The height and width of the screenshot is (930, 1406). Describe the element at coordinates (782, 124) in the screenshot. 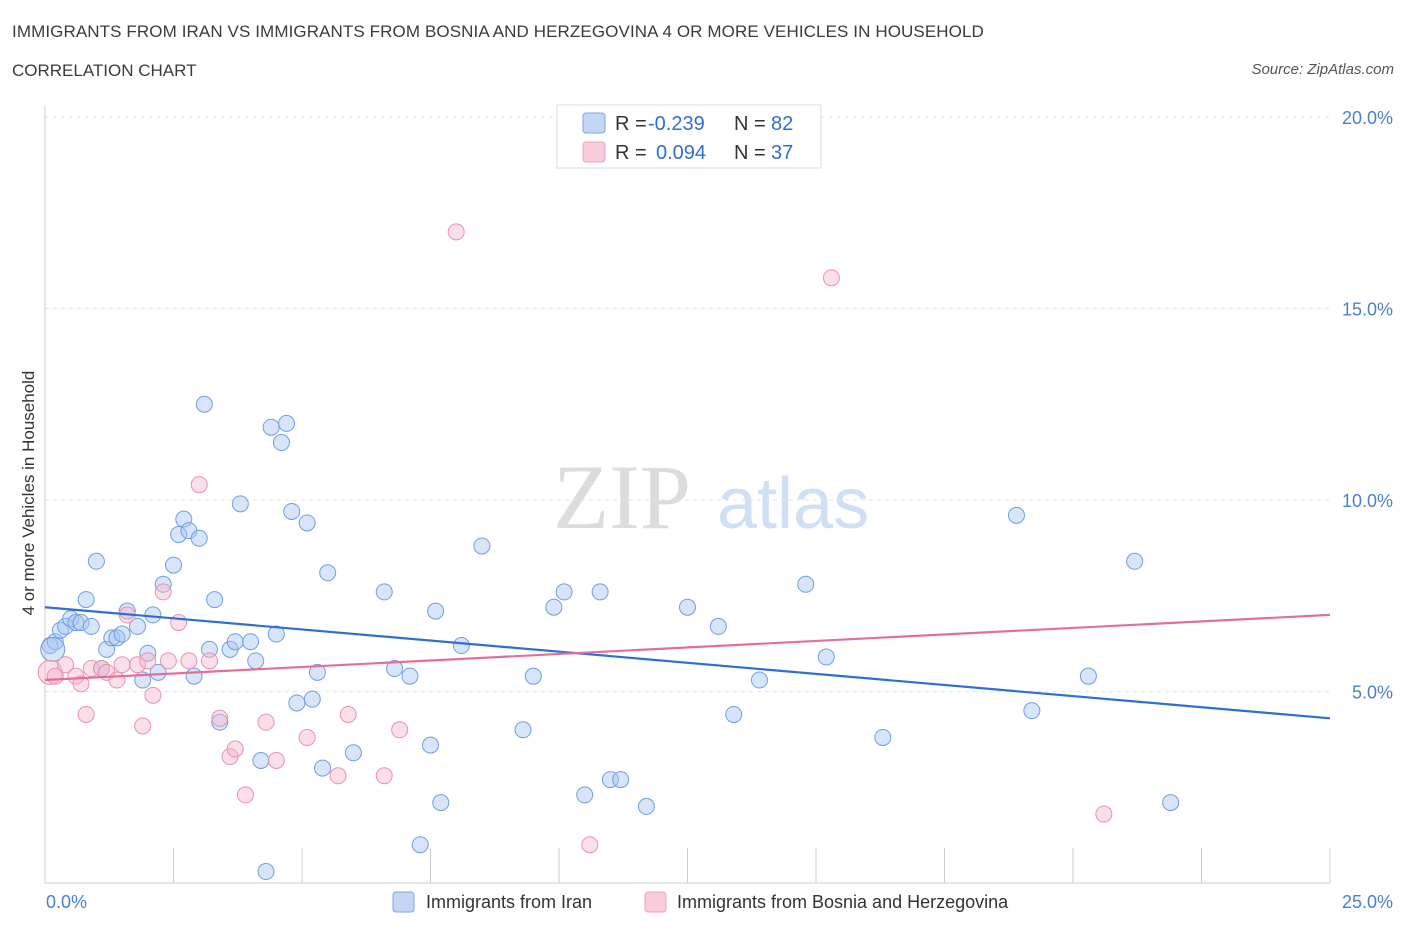

I see `legend-iran-n-value: 82` at that location.